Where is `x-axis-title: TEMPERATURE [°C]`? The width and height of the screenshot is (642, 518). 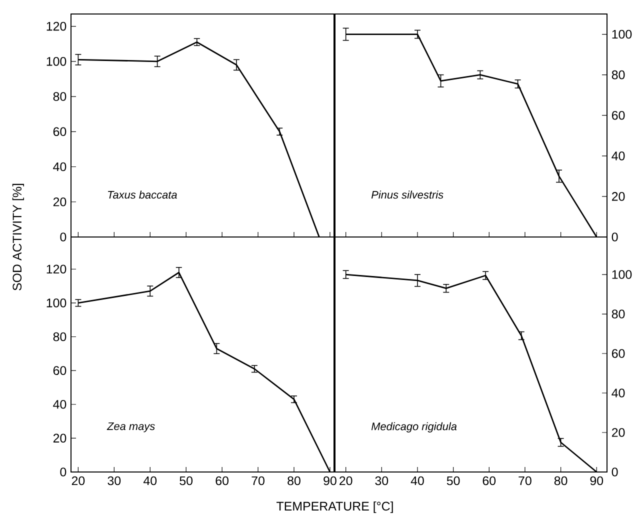 x-axis-title: TEMPERATURE [°C] is located at coordinates (334, 507).